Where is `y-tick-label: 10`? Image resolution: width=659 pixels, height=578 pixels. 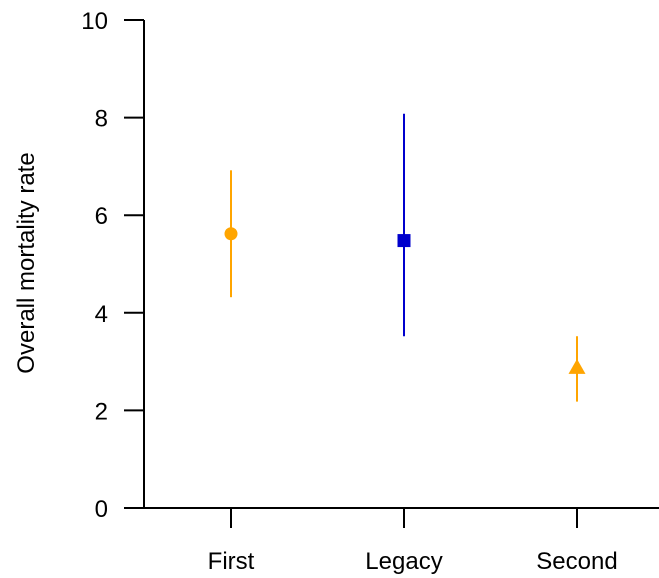
y-tick-label: 10 is located at coordinates (94, 21).